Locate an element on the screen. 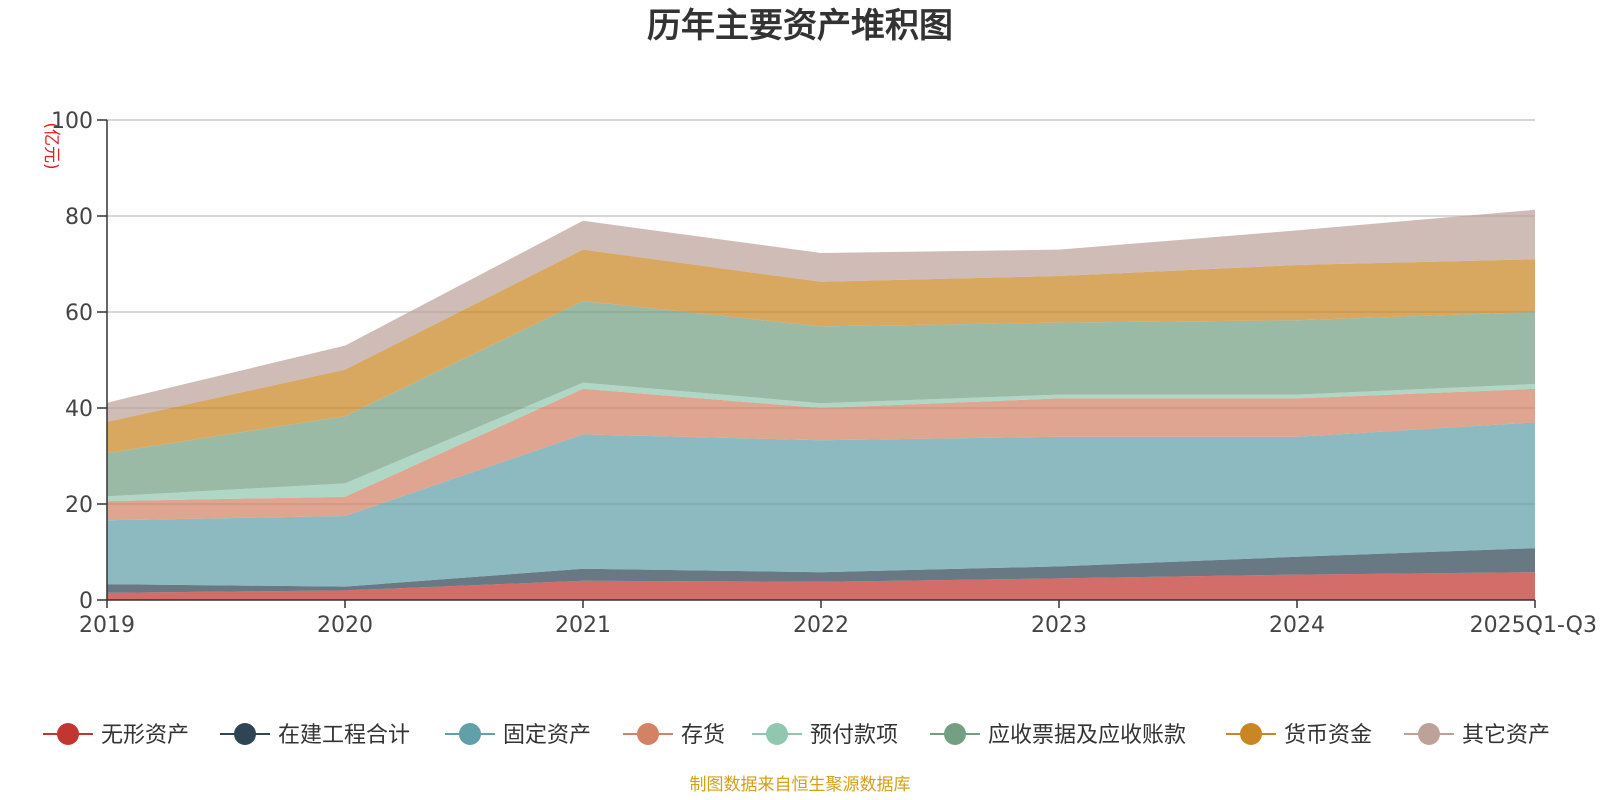 The width and height of the screenshot is (1600, 800). legend-label: 在建工程合计 is located at coordinates (344, 735).